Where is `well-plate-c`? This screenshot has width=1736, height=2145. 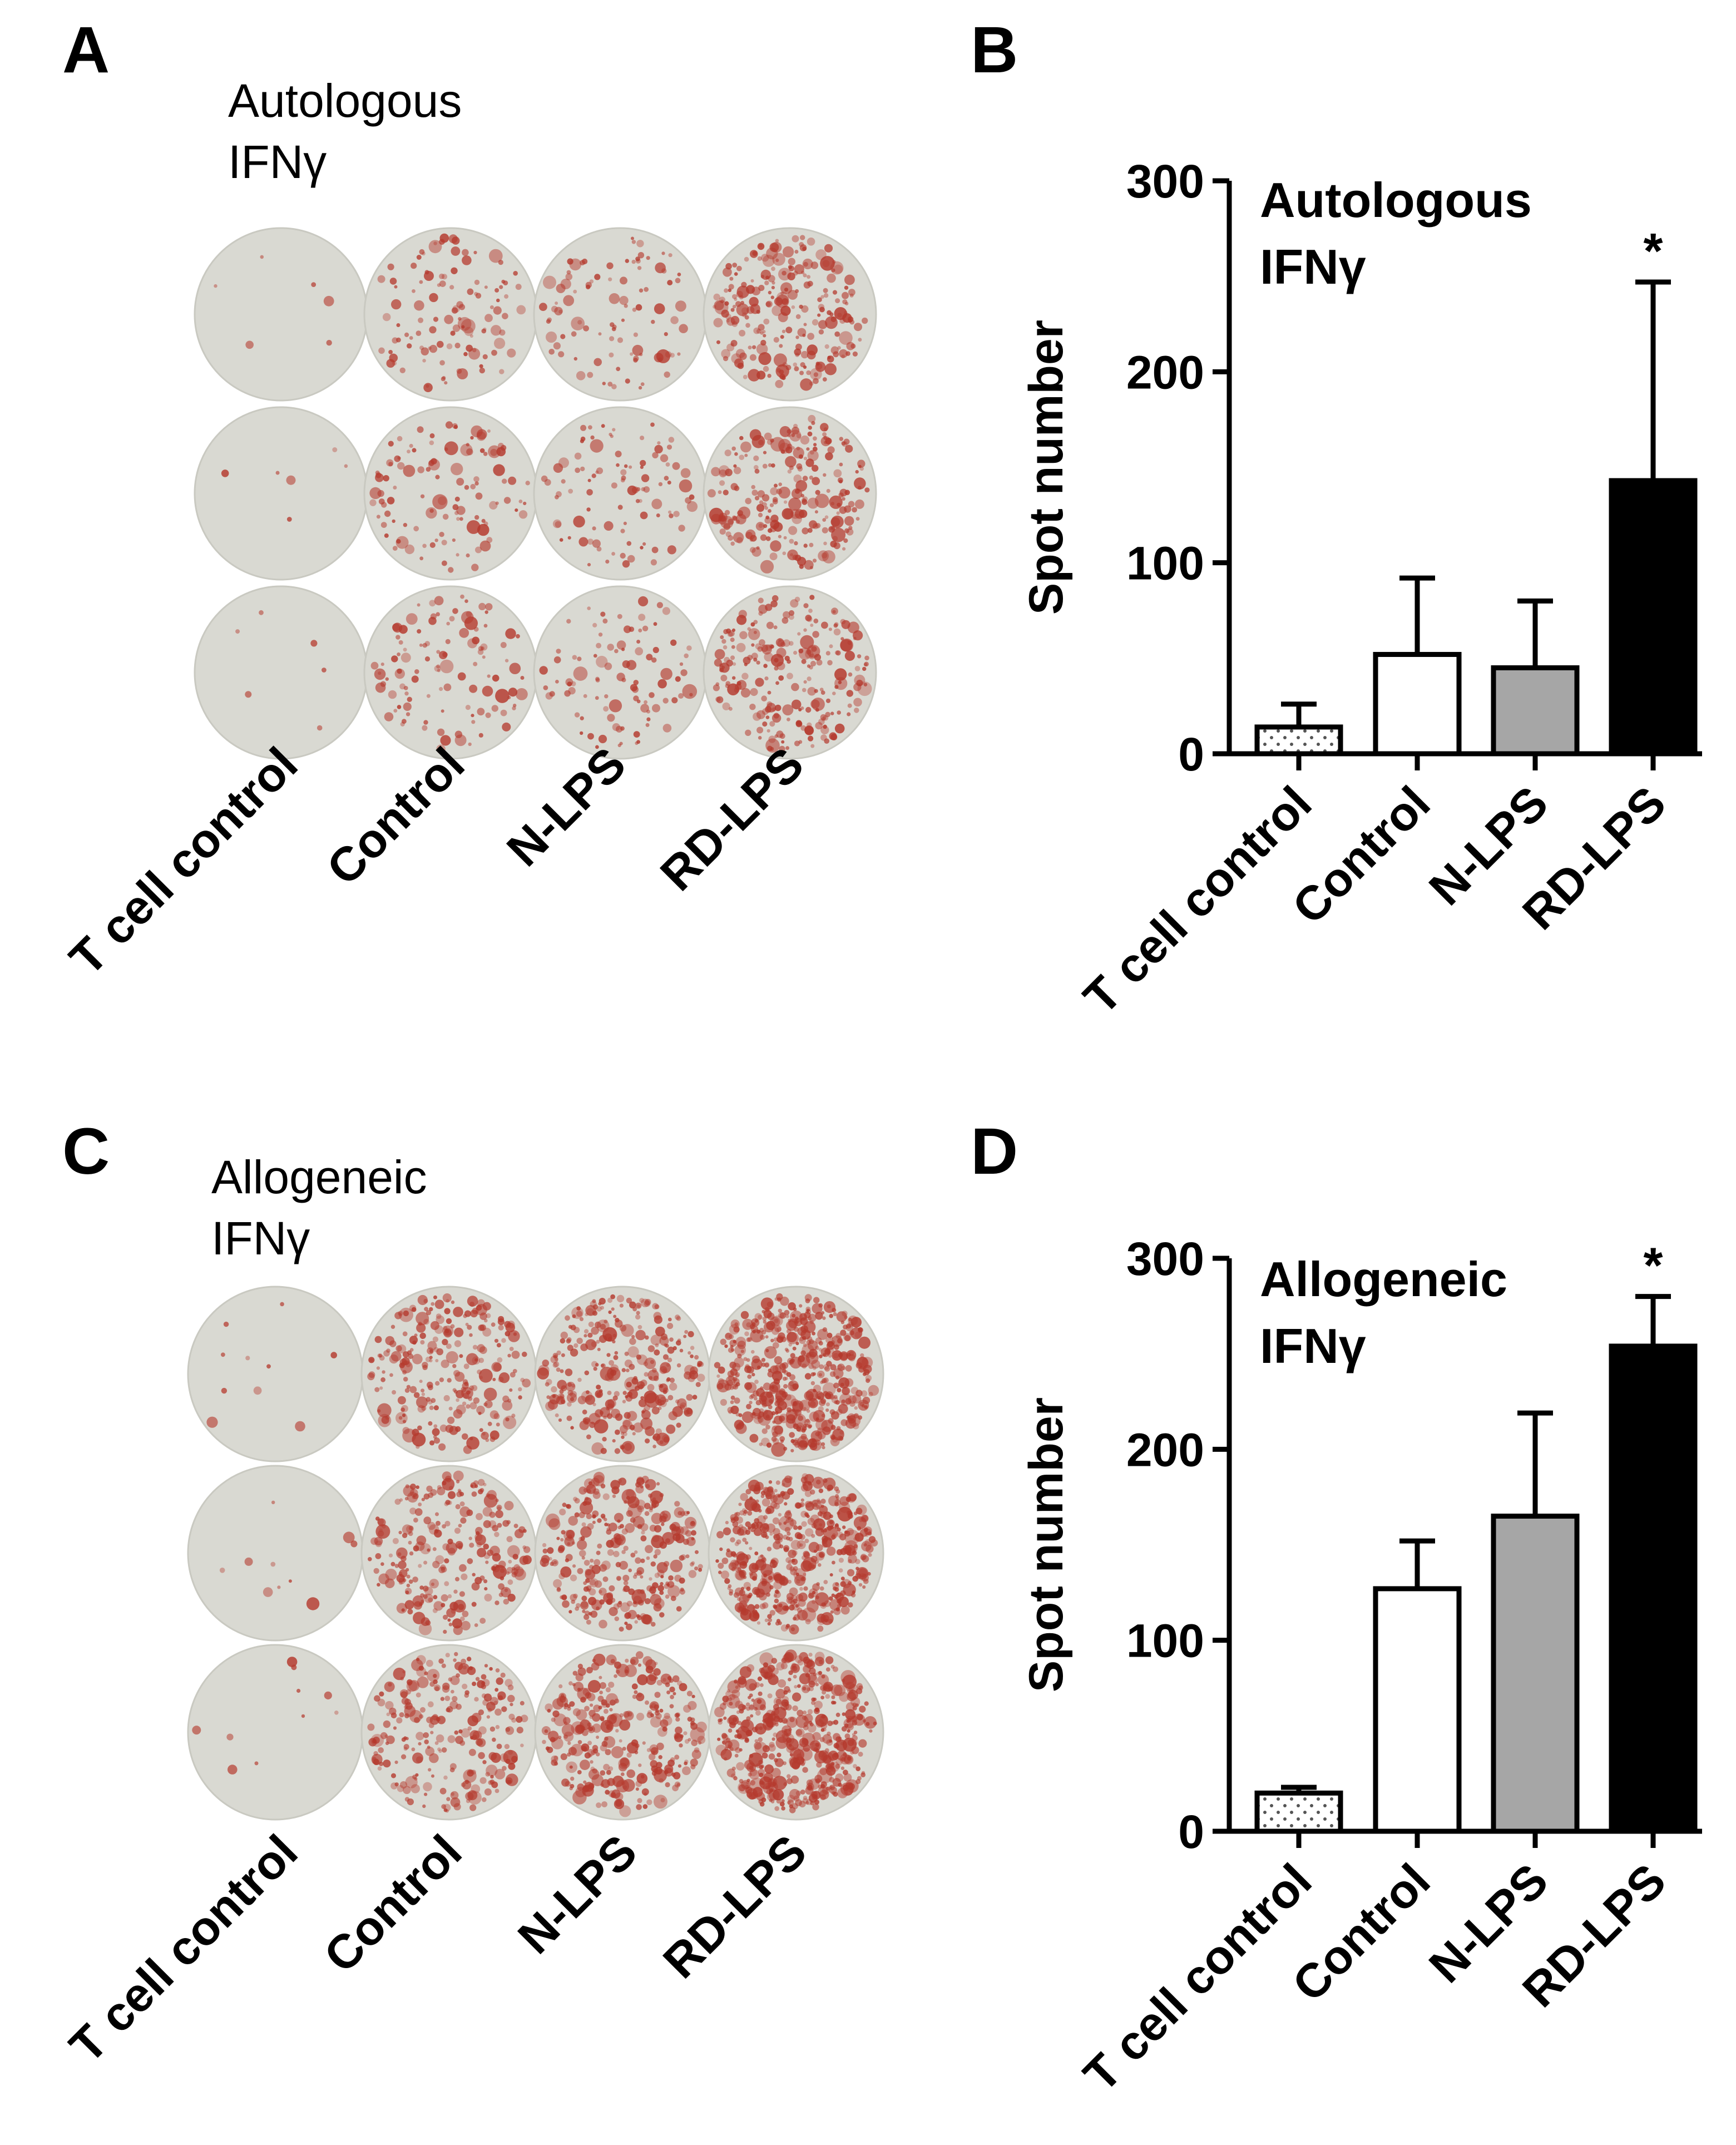 well-plate-c is located at coordinates (535, 1553).